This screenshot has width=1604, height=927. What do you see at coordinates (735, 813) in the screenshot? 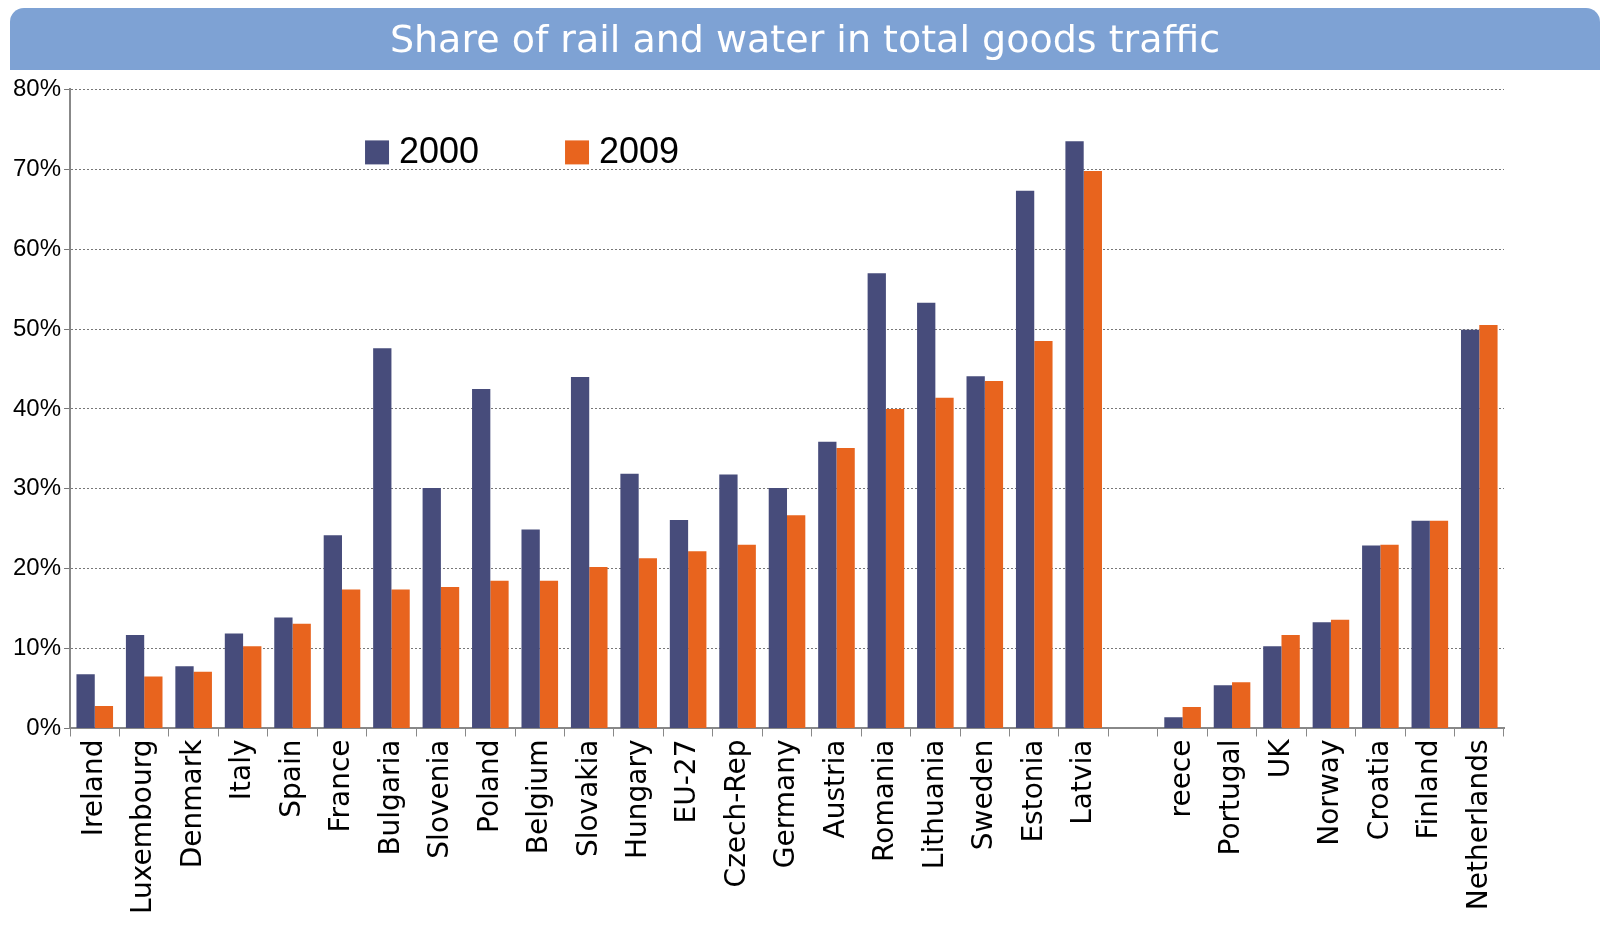
I see `x-tick-label: Czech-Rep` at bounding box center [735, 813].